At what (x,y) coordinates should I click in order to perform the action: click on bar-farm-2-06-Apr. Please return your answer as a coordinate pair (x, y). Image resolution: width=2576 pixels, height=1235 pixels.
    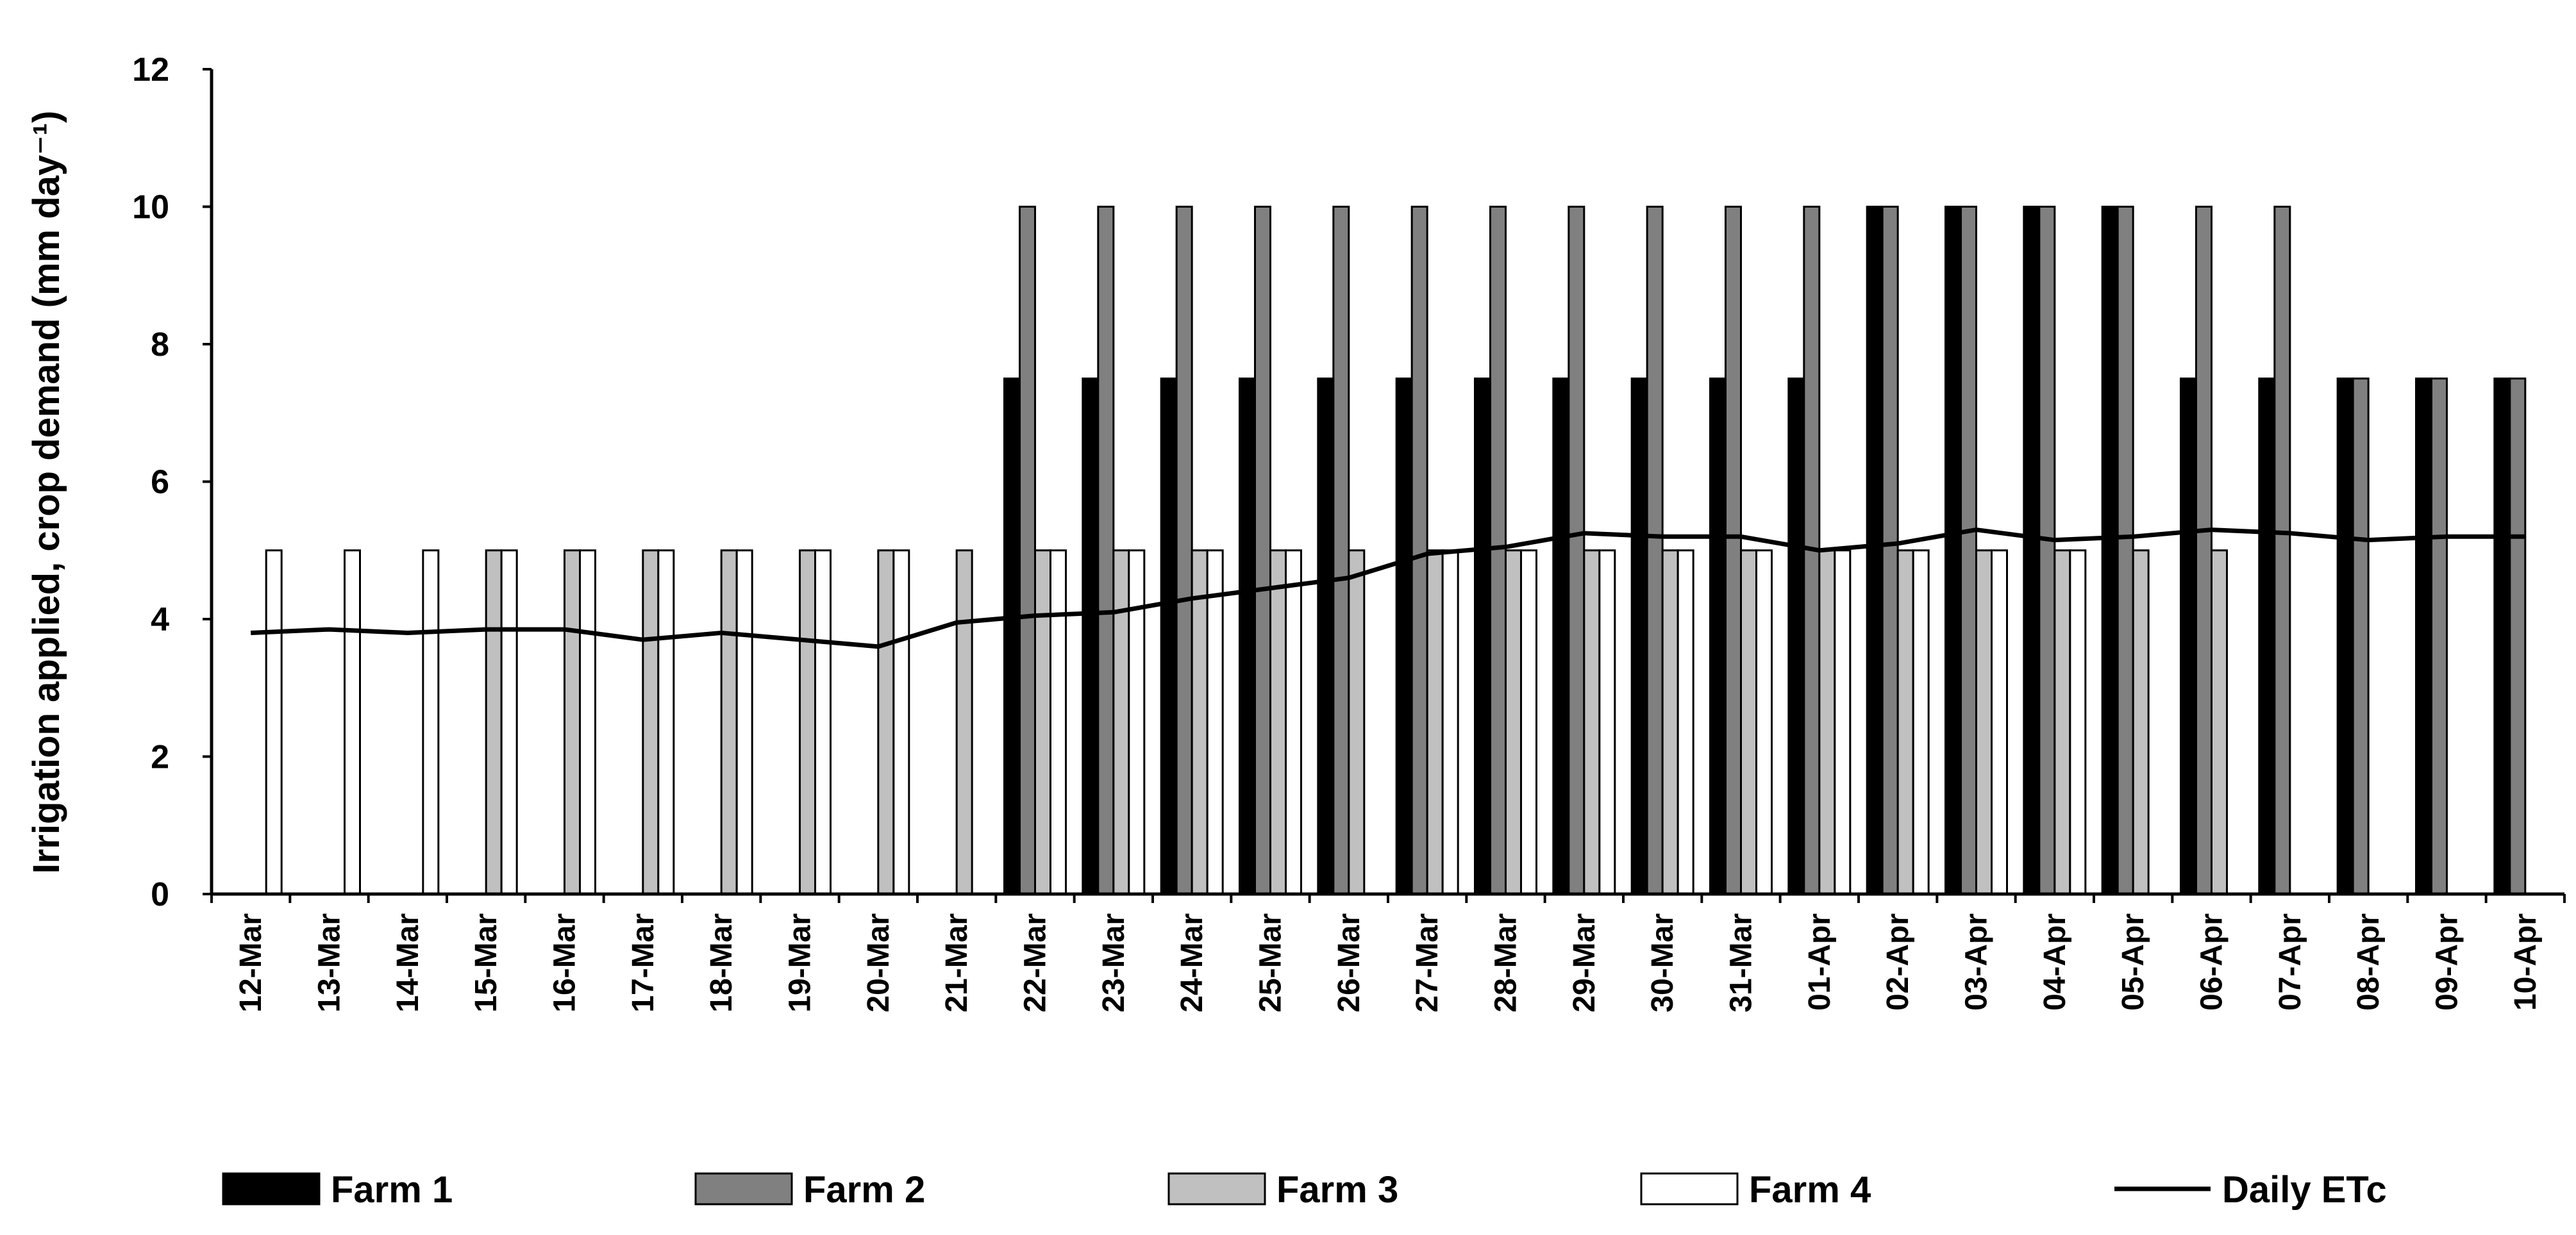
    Looking at the image, I should click on (2203, 550).